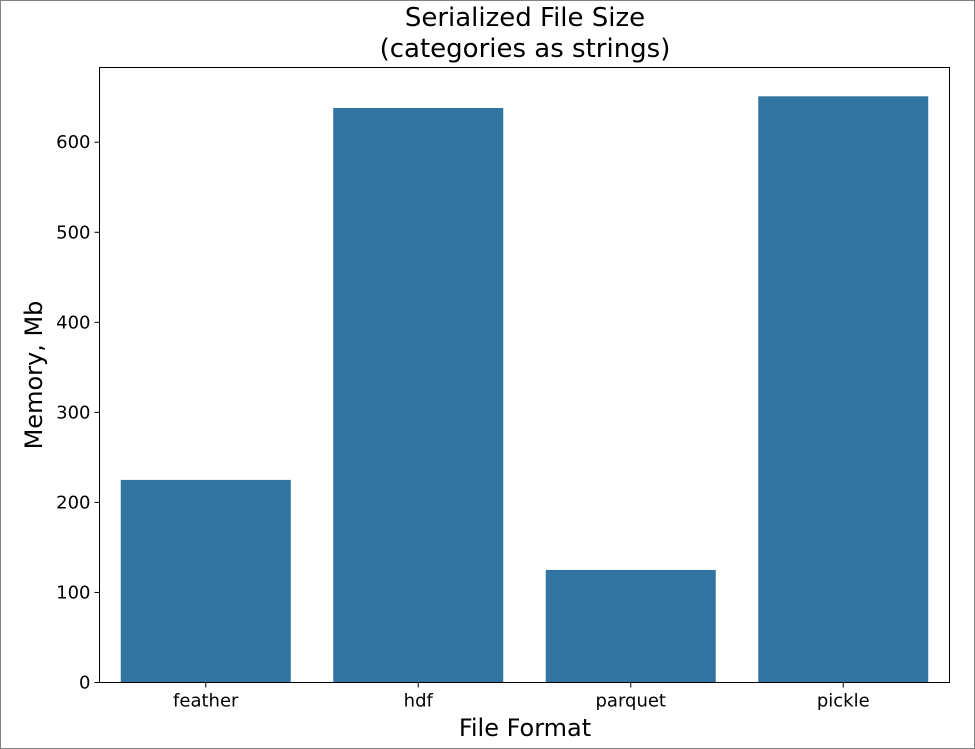 The image size is (975, 749). I want to click on bar-hdf, so click(418, 395).